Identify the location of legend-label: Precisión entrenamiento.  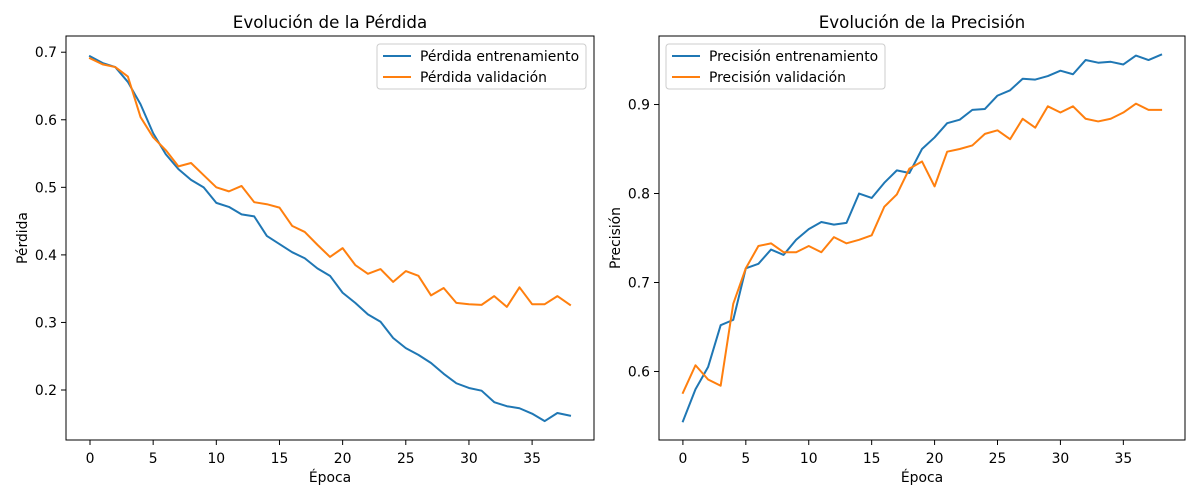
(793, 57).